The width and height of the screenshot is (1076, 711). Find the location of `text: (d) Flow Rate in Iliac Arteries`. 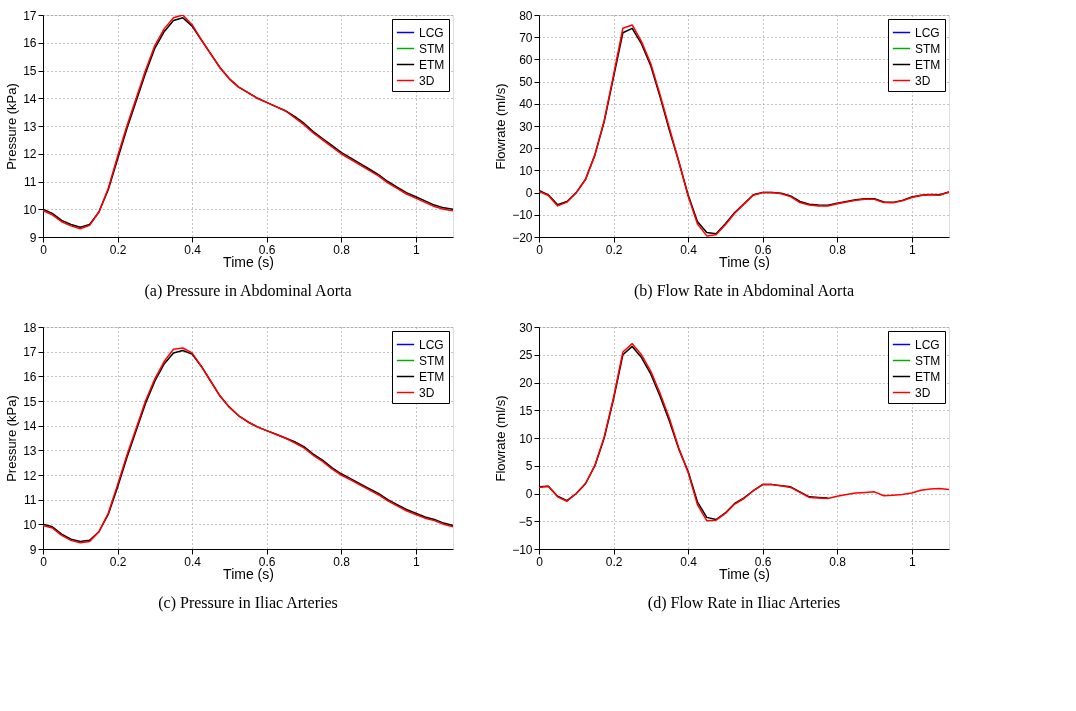

text: (d) Flow Rate in Iliac Arteries is located at coordinates (744, 603).